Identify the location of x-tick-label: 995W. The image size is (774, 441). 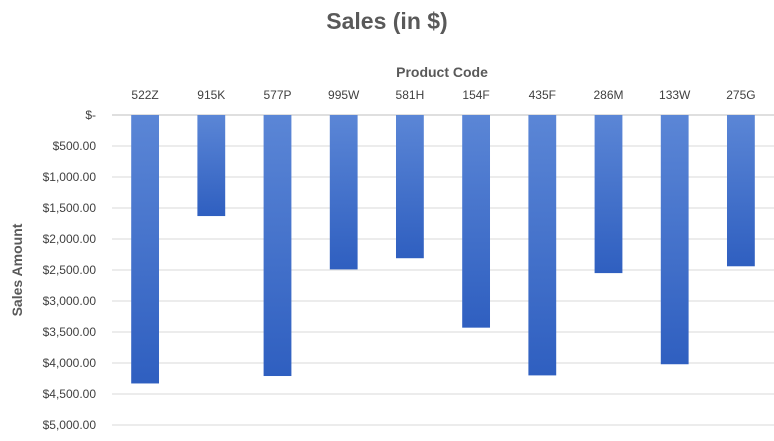
(344, 95).